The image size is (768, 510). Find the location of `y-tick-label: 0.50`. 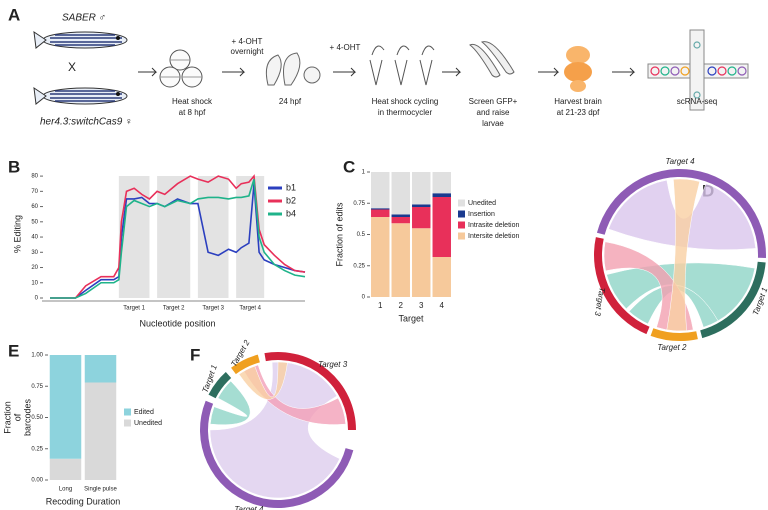

y-tick-label: 0.50 is located at coordinates (37, 418).